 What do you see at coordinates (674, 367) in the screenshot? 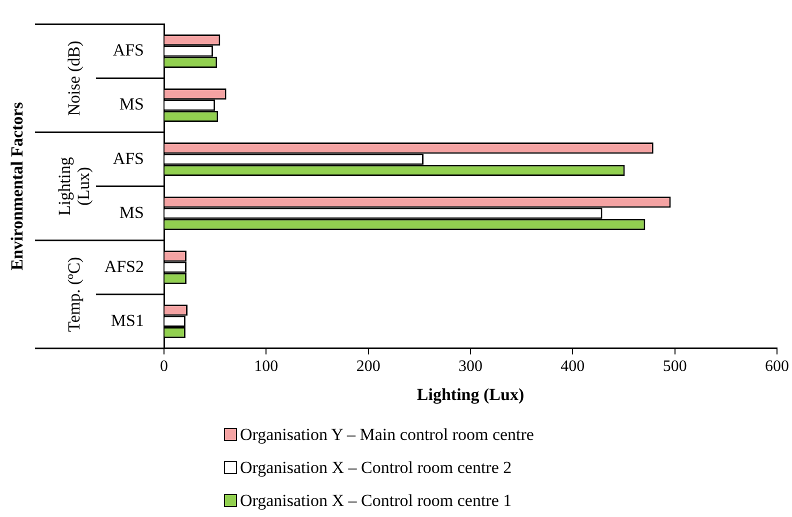
I see `x-tick-label: 500` at bounding box center [674, 367].